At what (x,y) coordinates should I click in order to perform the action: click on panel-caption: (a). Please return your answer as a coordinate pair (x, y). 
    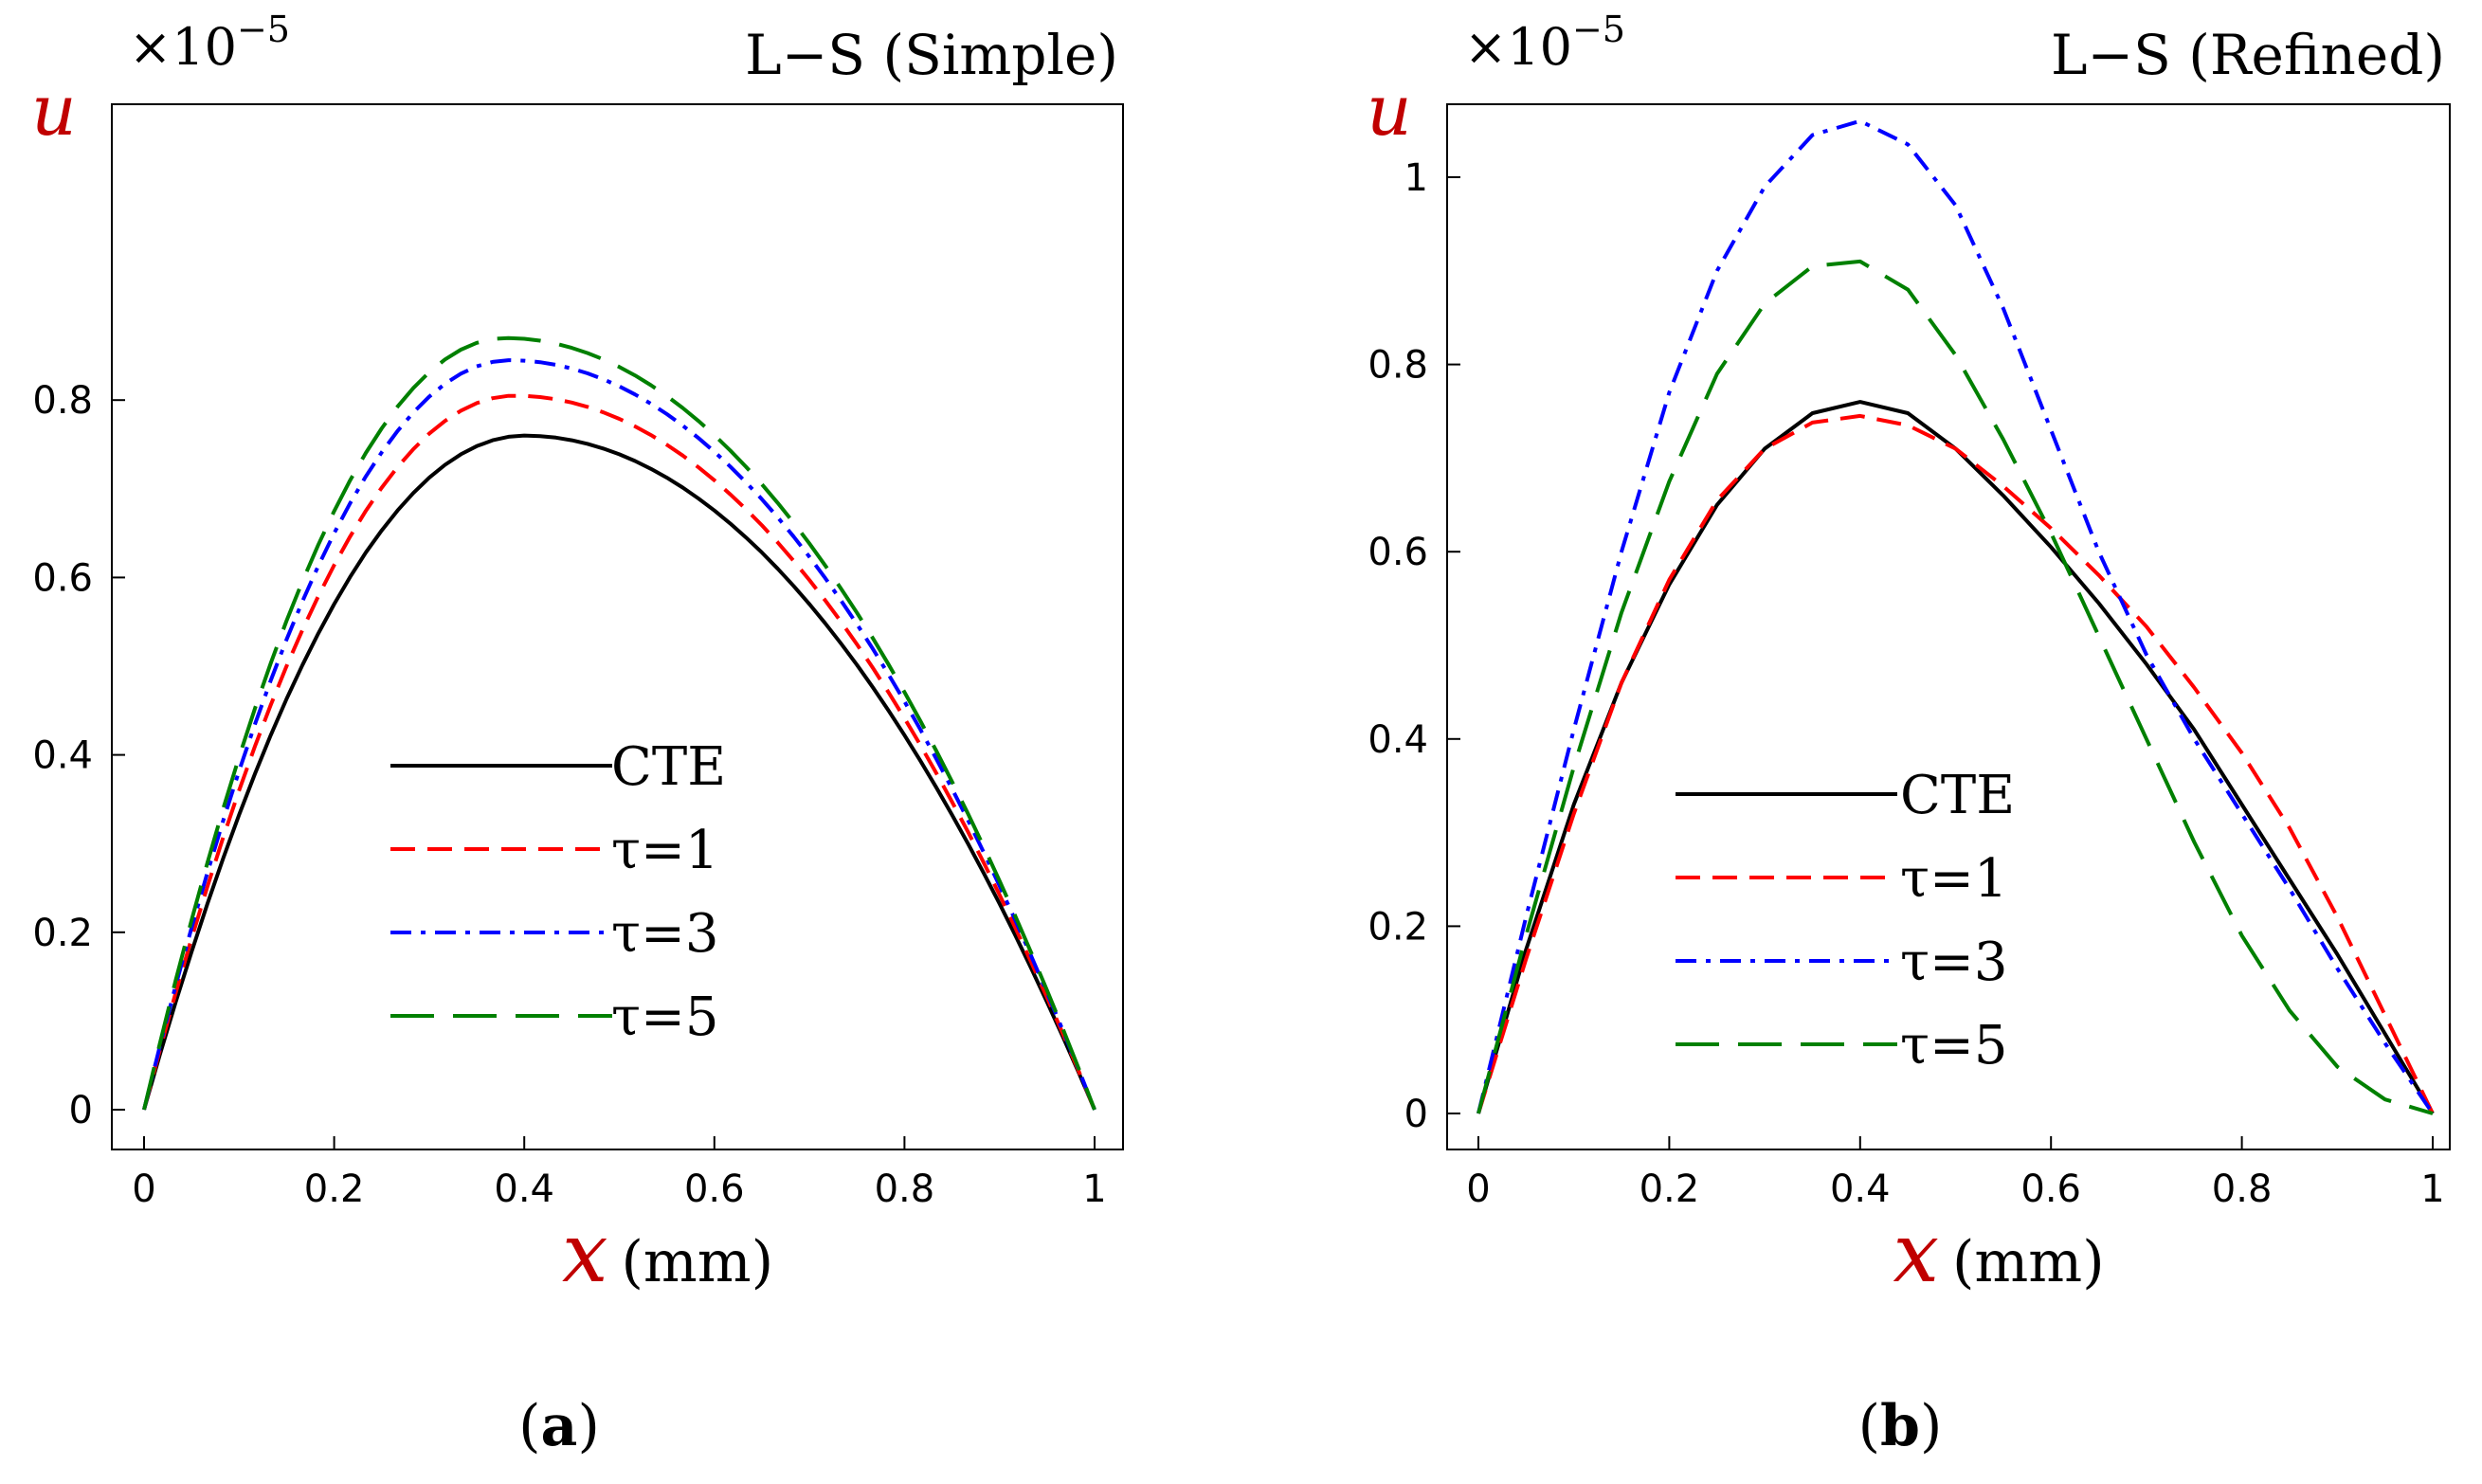
    Looking at the image, I should click on (559, 1426).